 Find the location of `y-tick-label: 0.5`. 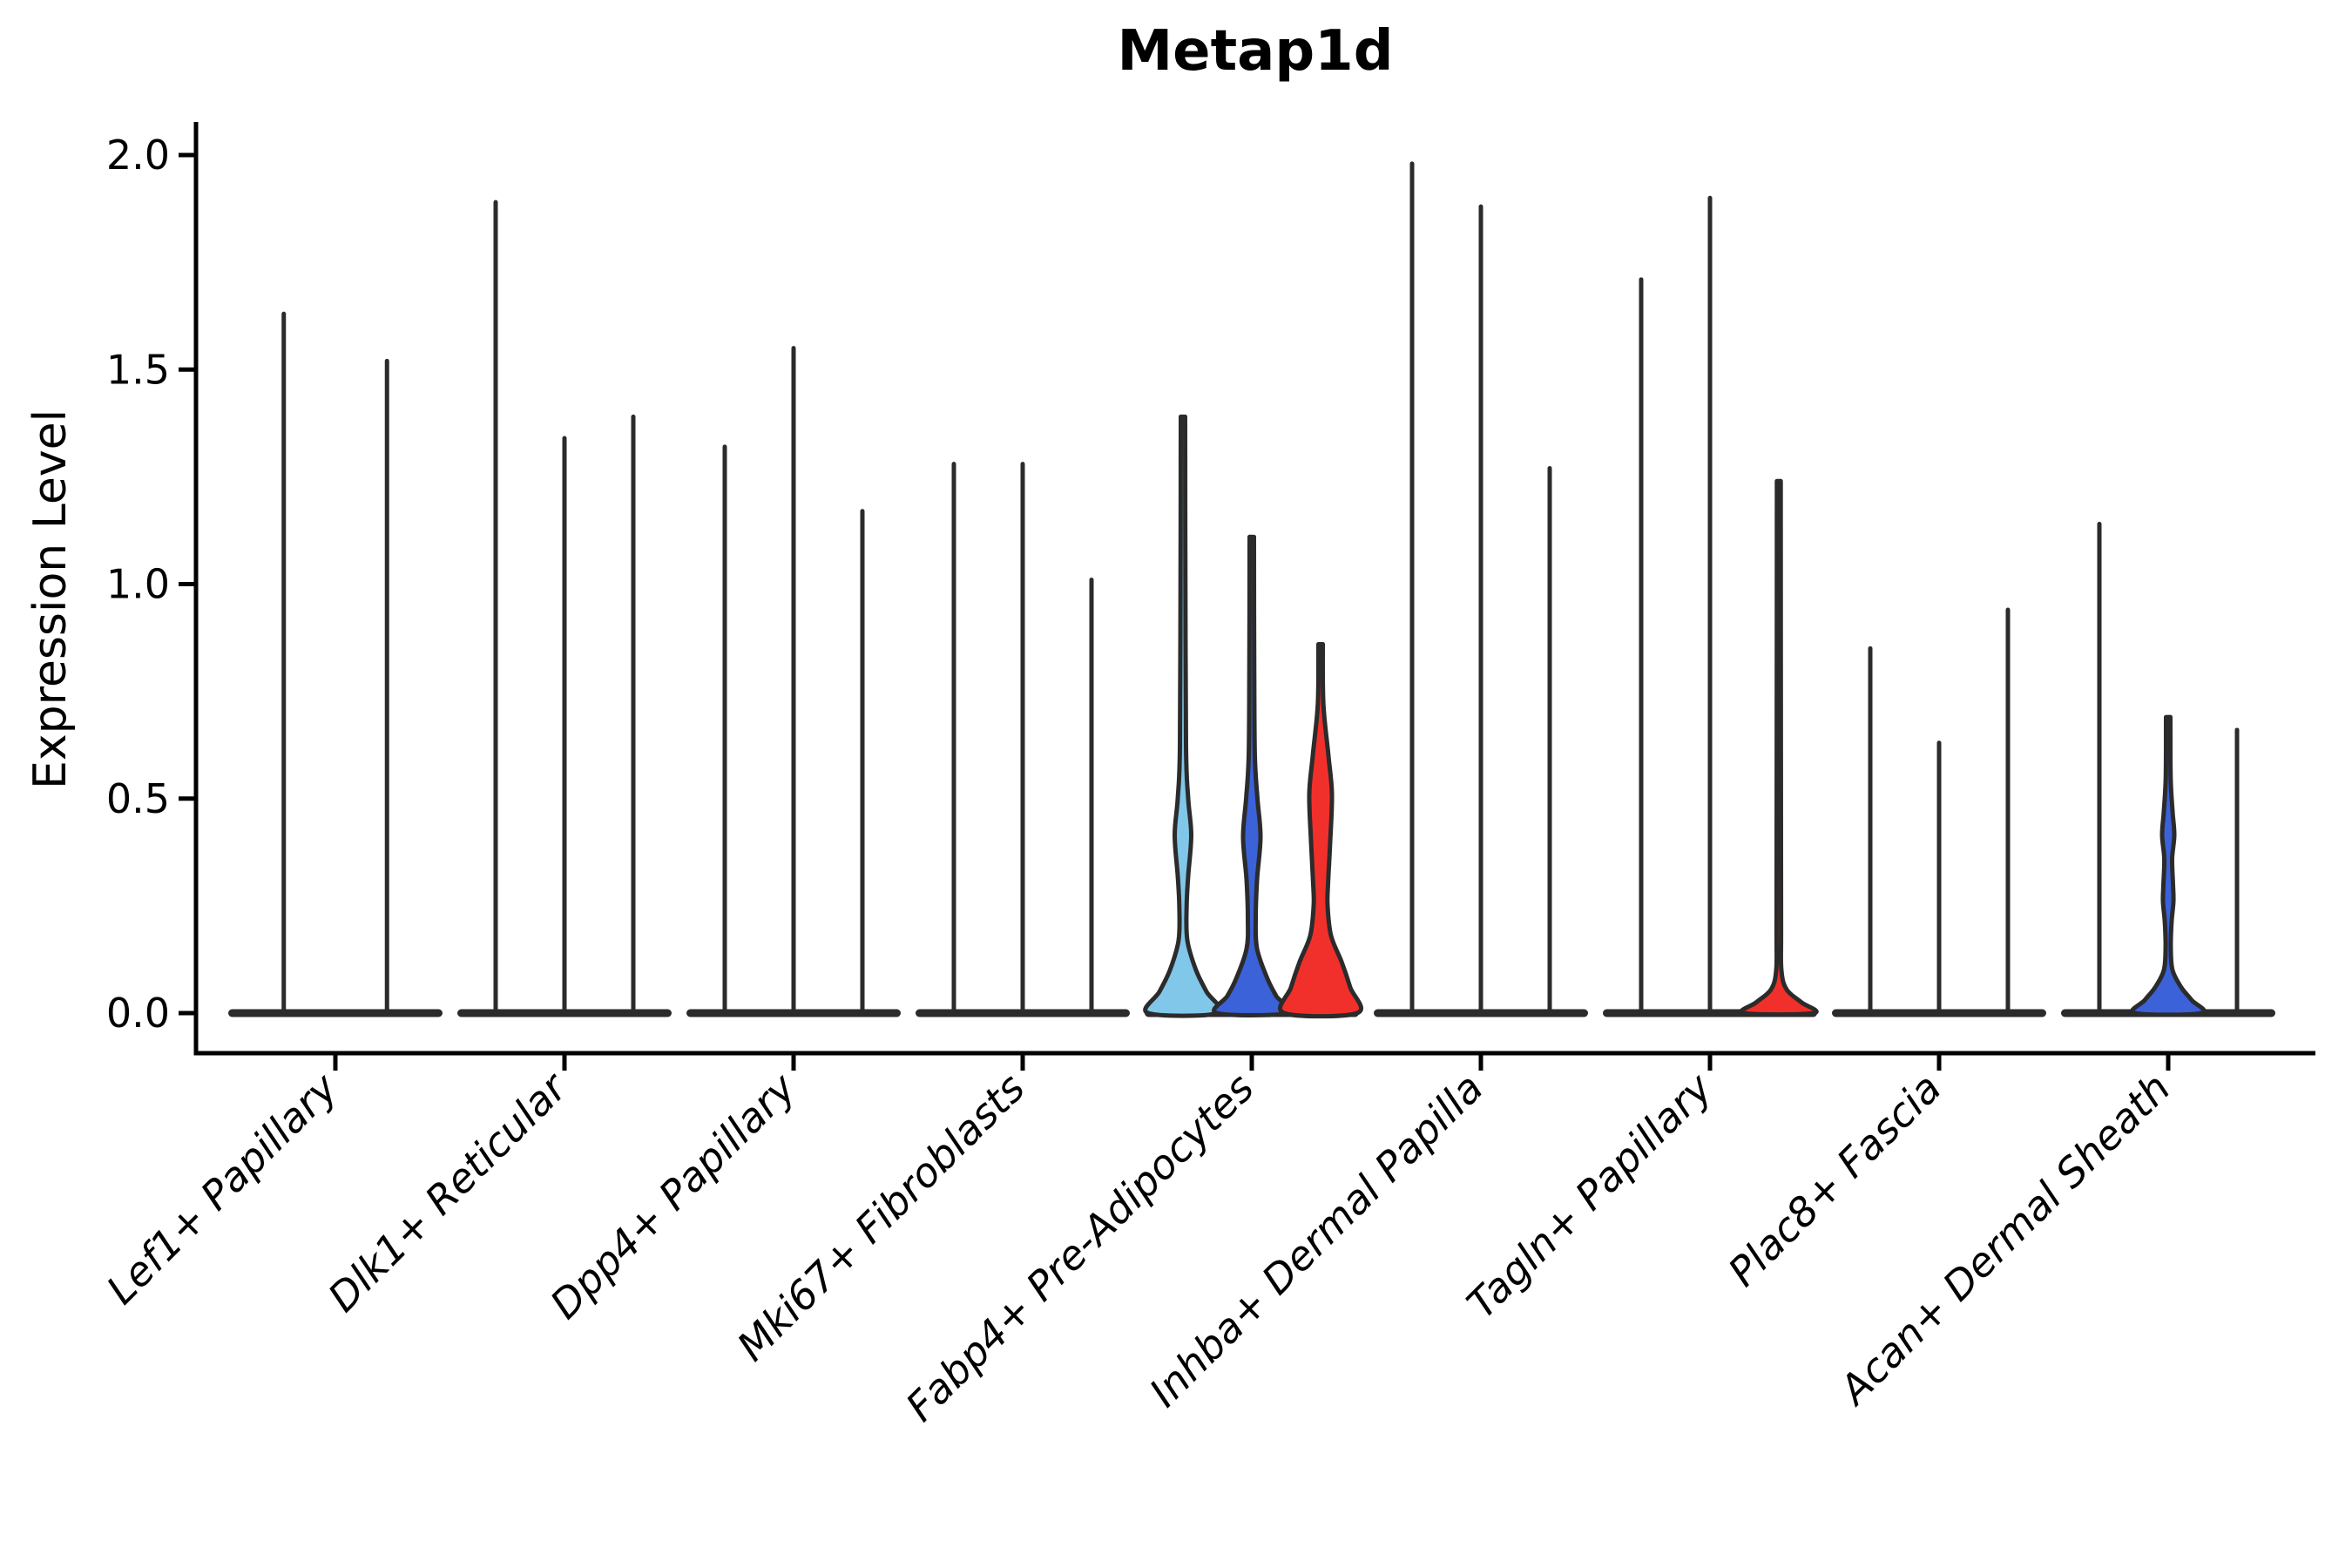

y-tick-label: 0.5 is located at coordinates (138, 798).